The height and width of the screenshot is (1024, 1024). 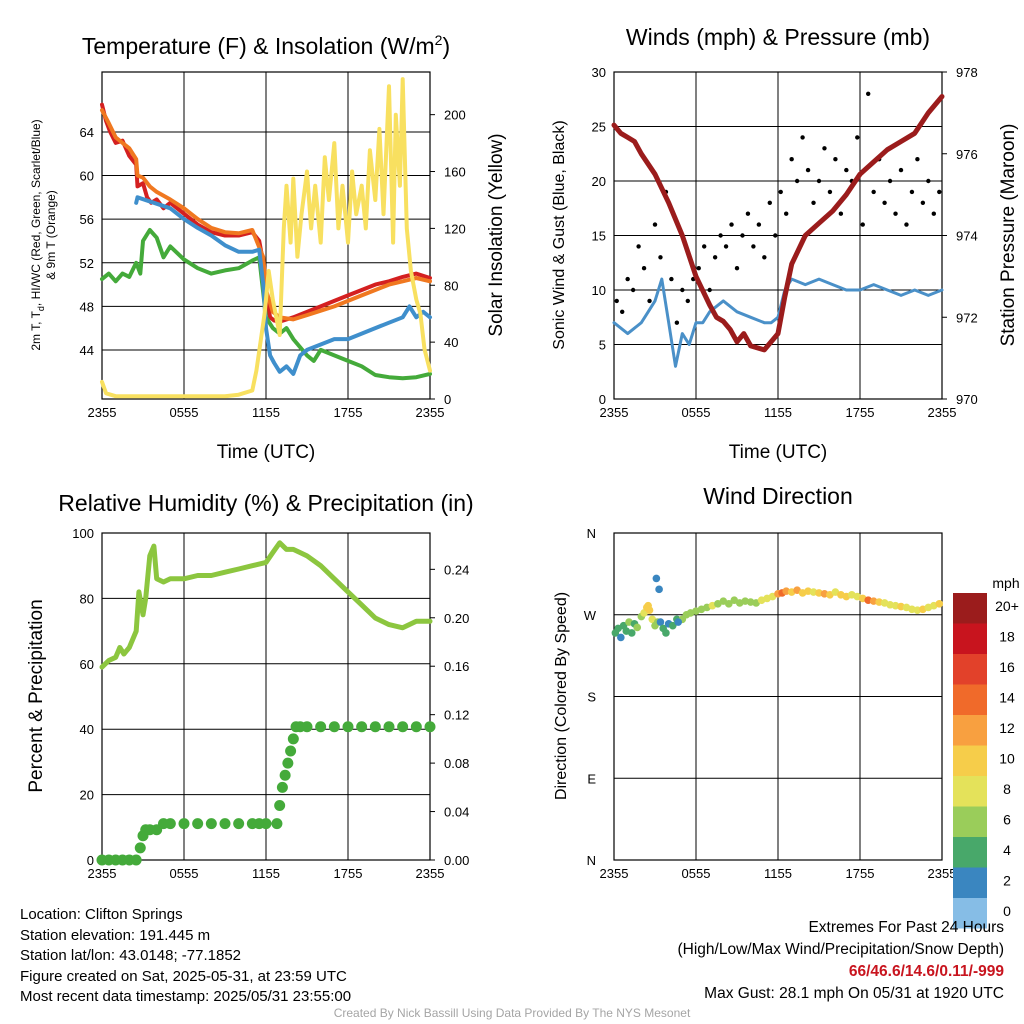 What do you see at coordinates (1007, 728) in the screenshot?
I see `colorbar-label: 12` at bounding box center [1007, 728].